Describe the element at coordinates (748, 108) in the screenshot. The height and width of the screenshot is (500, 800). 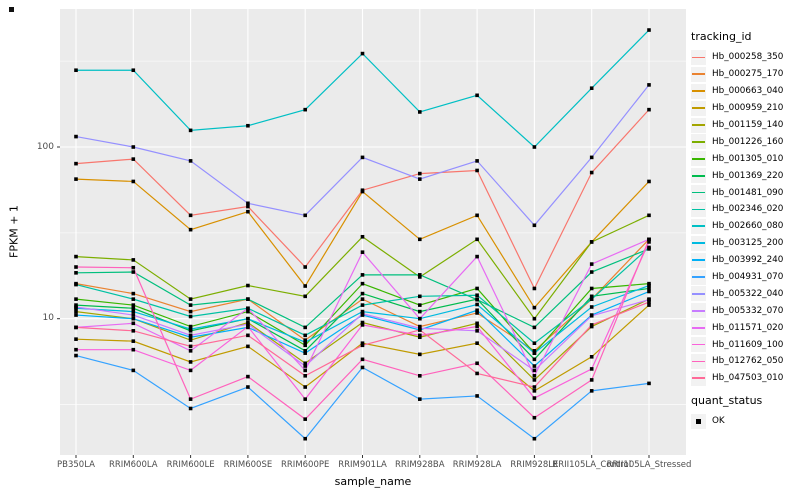
I see `legend-entry-label: Hb_000959_210` at that location.